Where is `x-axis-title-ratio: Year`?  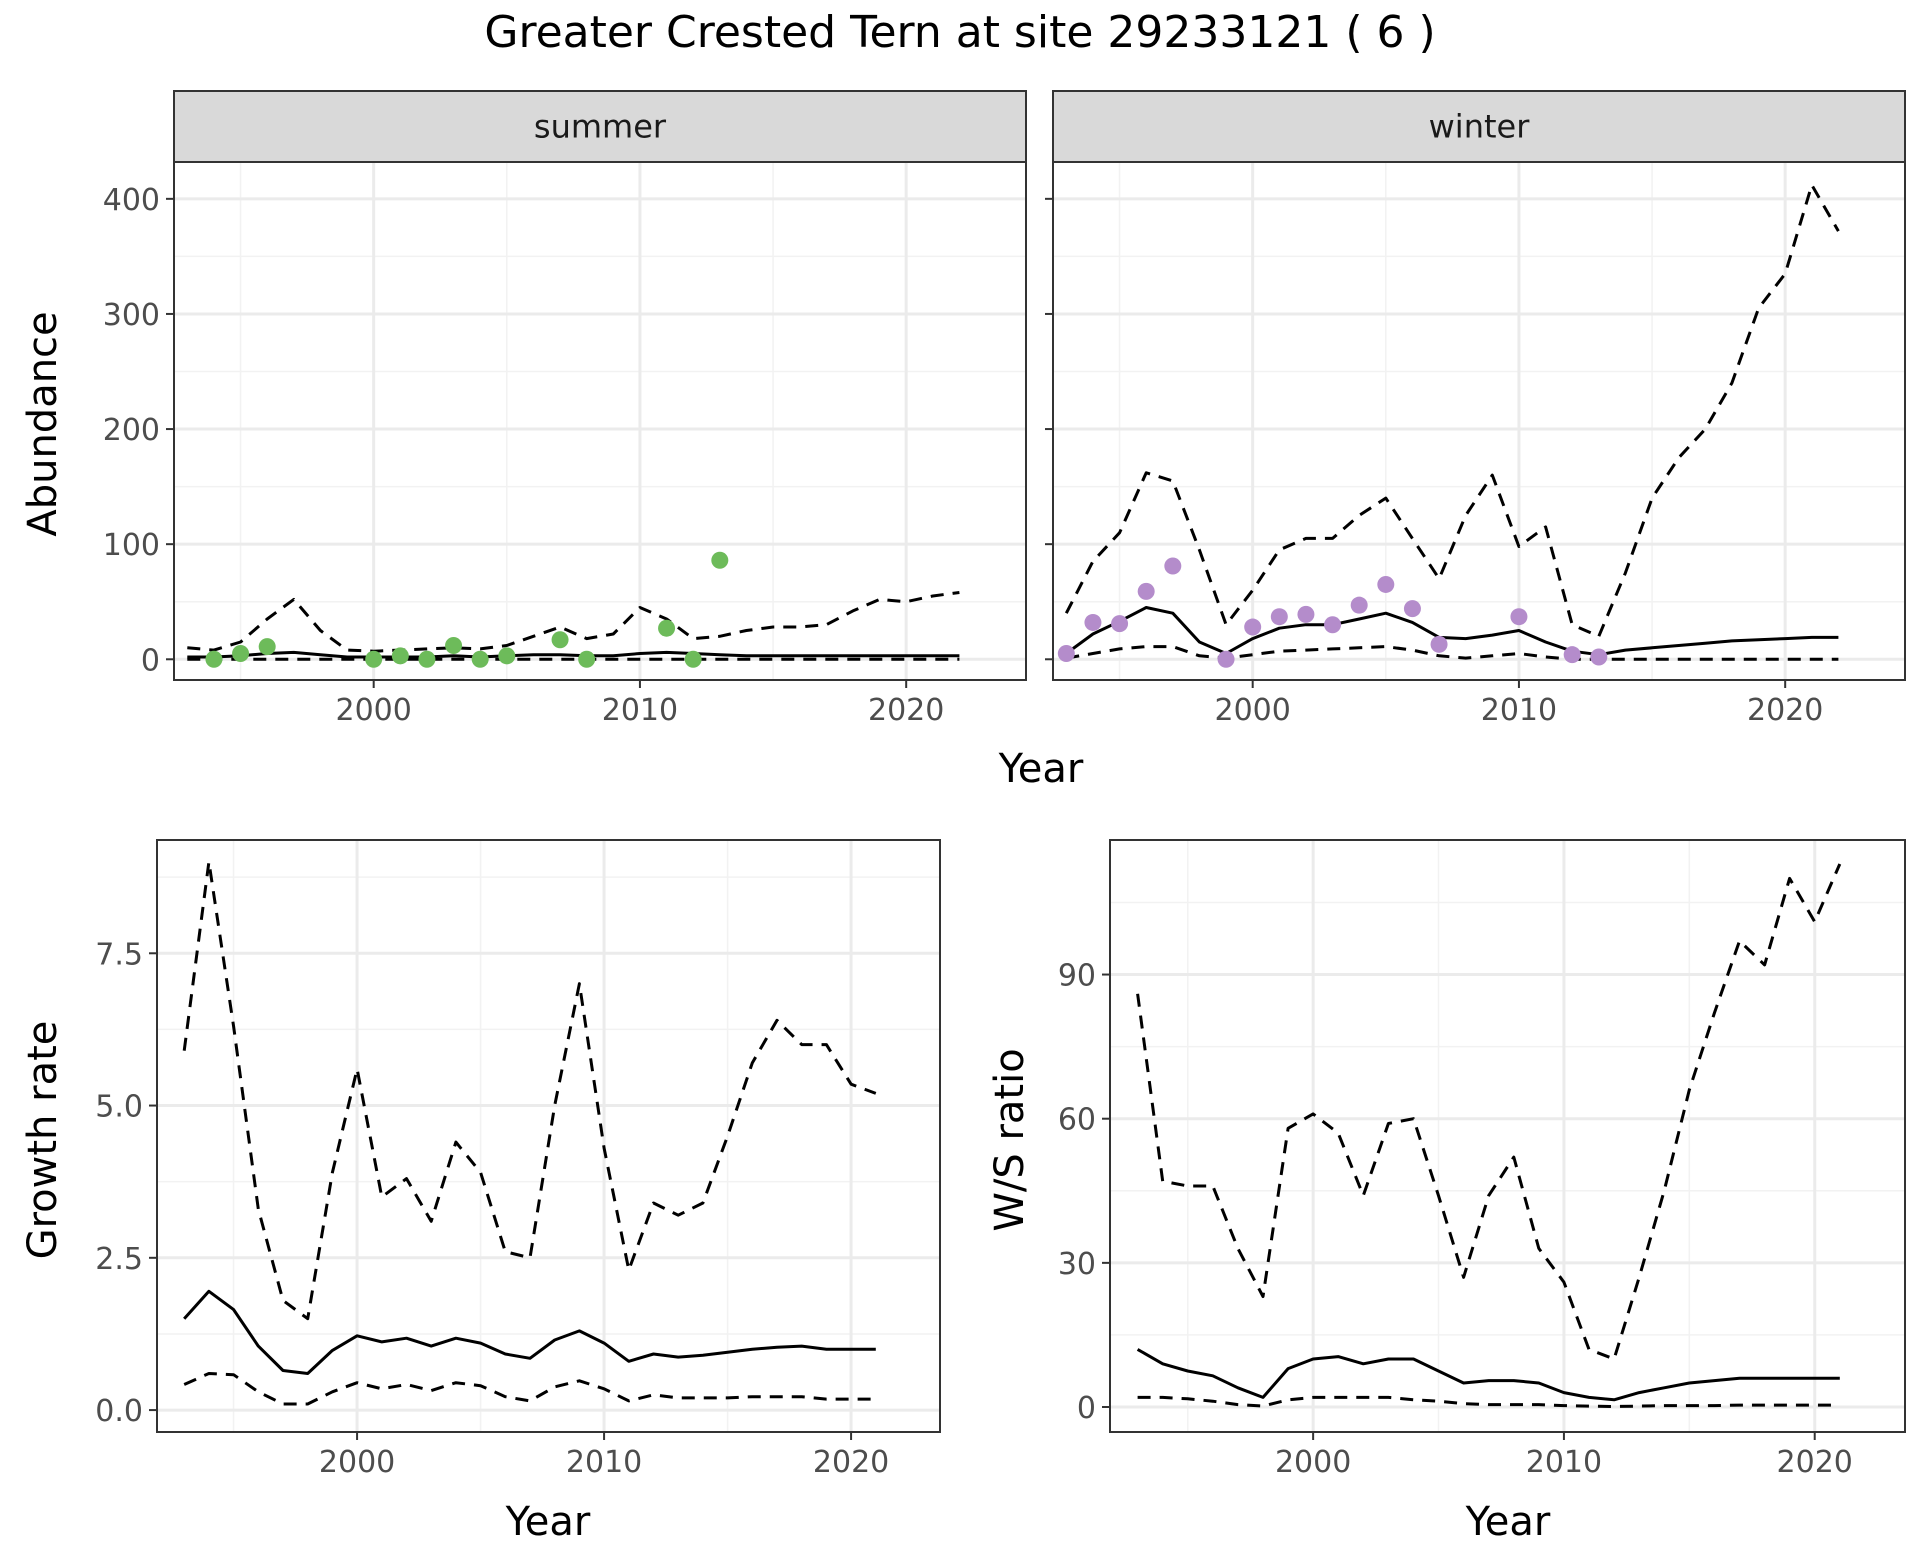 x-axis-title-ratio: Year is located at coordinates (1508, 1522).